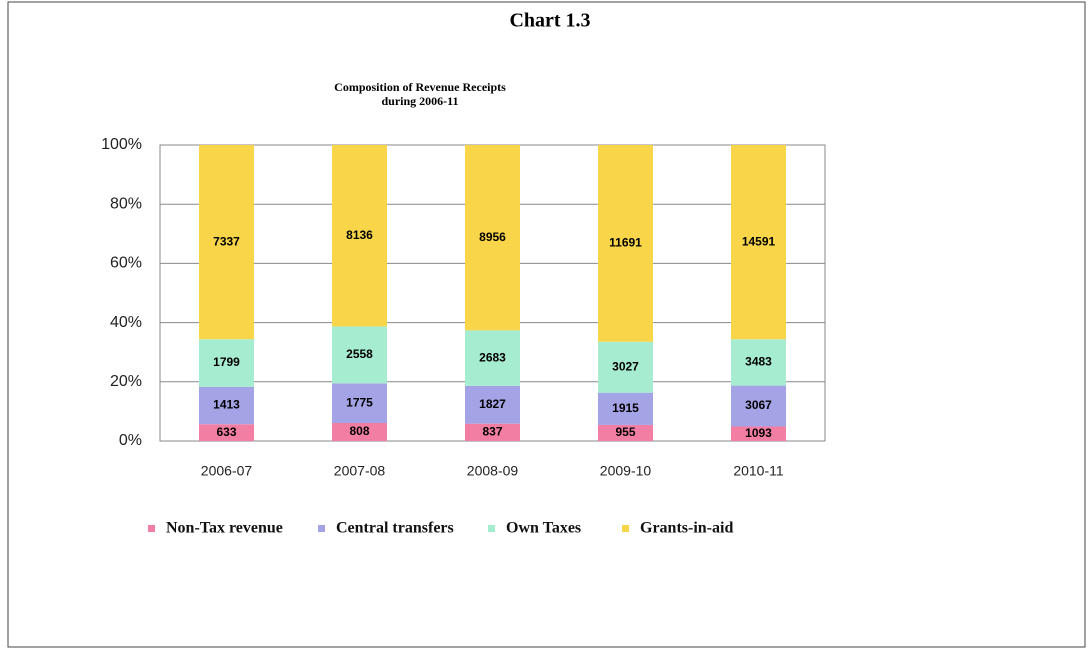 Image resolution: width=1092 pixels, height=652 pixels. Describe the element at coordinates (126, 381) in the screenshot. I see `y-tick-label: 20%` at that location.